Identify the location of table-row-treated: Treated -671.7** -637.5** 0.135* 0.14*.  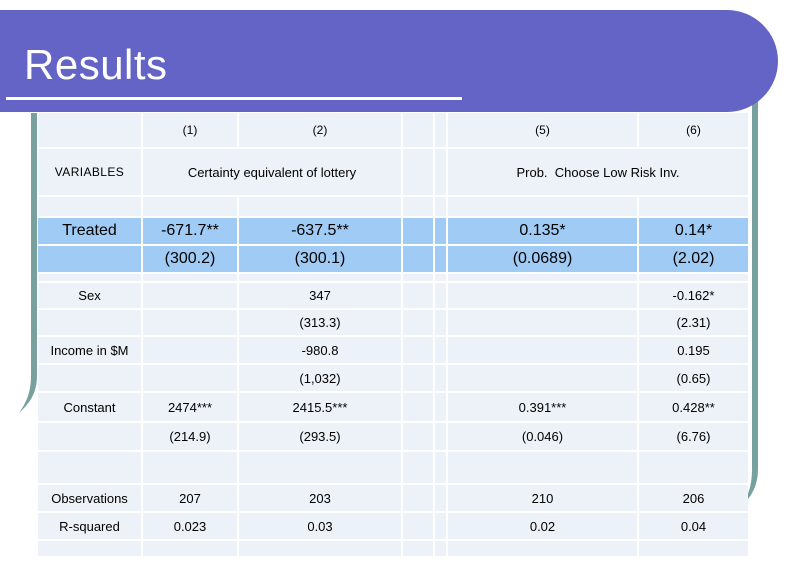
(393, 231).